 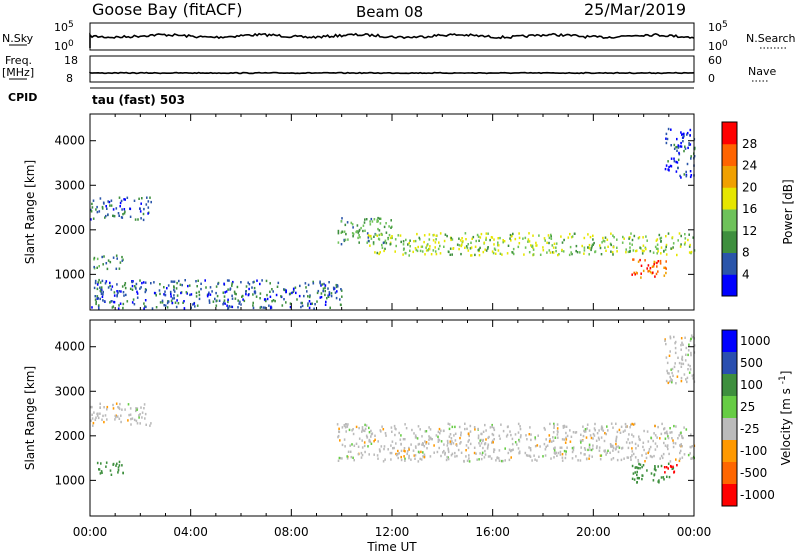 I want to click on noise-right-tick-bottom: 100, so click(x=718, y=46).